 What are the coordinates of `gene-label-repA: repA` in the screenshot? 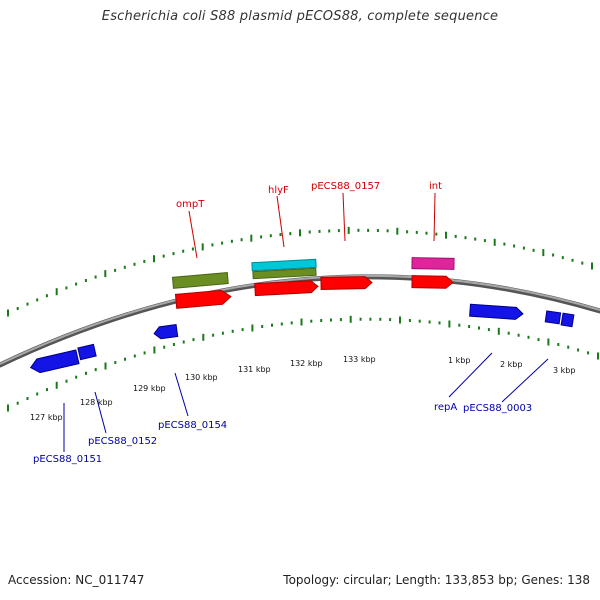 It's located at (445, 407).